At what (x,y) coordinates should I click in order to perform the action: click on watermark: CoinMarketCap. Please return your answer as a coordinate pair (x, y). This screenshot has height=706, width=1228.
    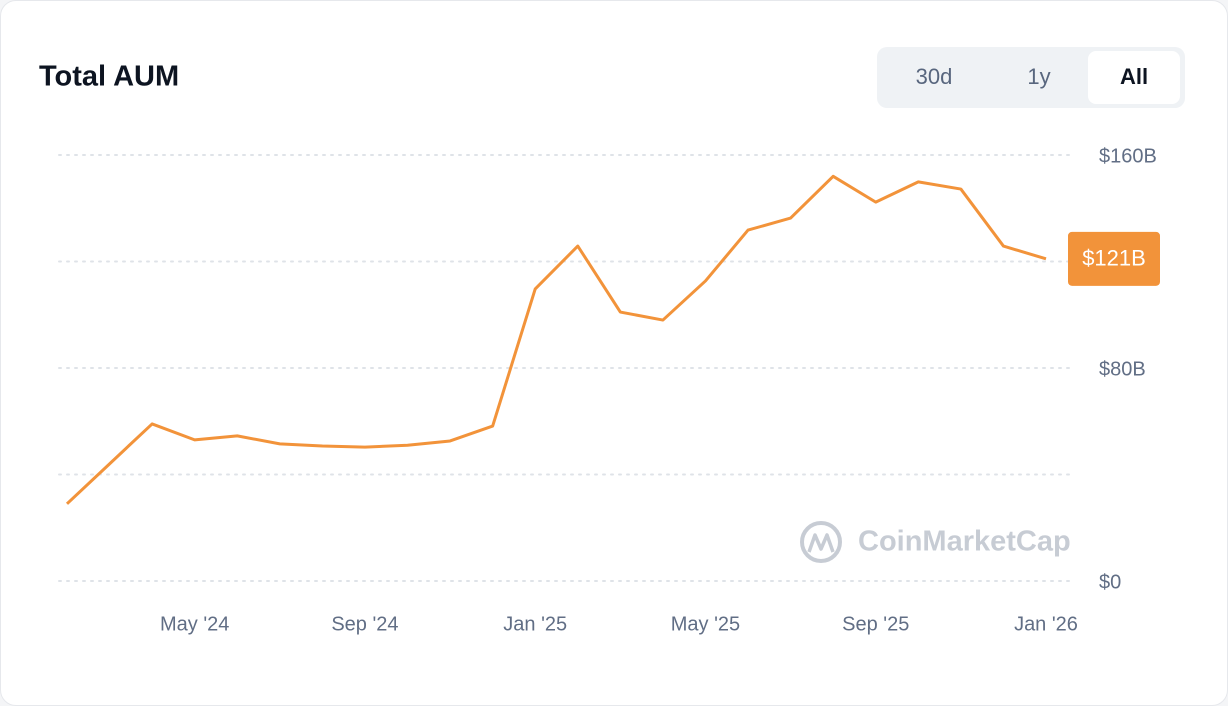
    Looking at the image, I should click on (935, 542).